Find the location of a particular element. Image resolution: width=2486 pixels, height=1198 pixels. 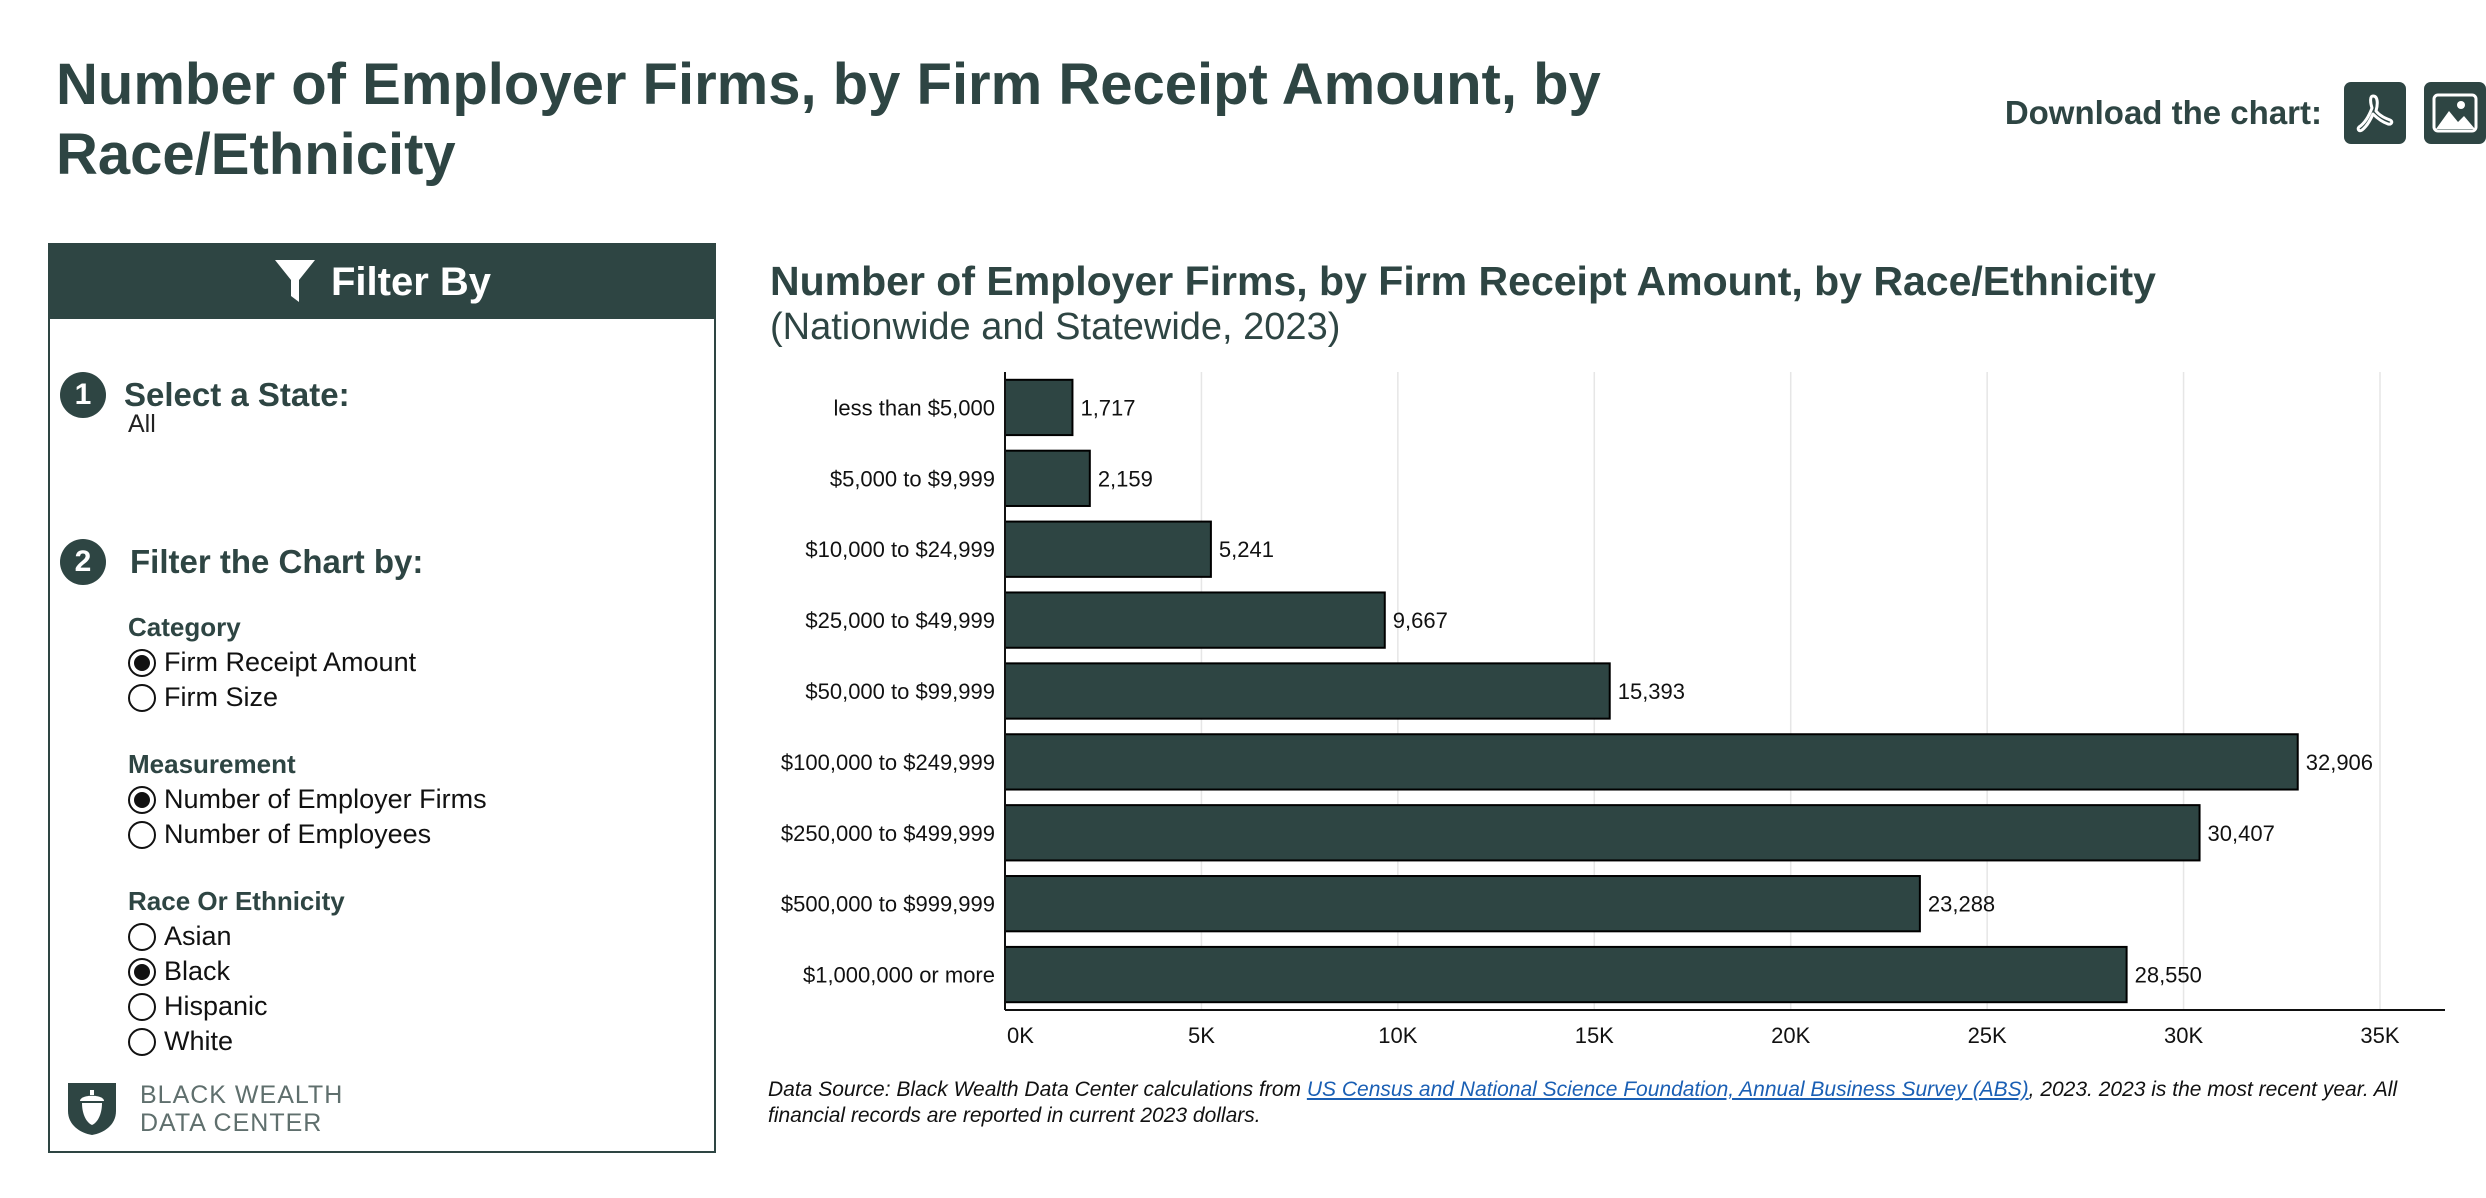

category-label: $1,000,000 or more is located at coordinates (899, 975).